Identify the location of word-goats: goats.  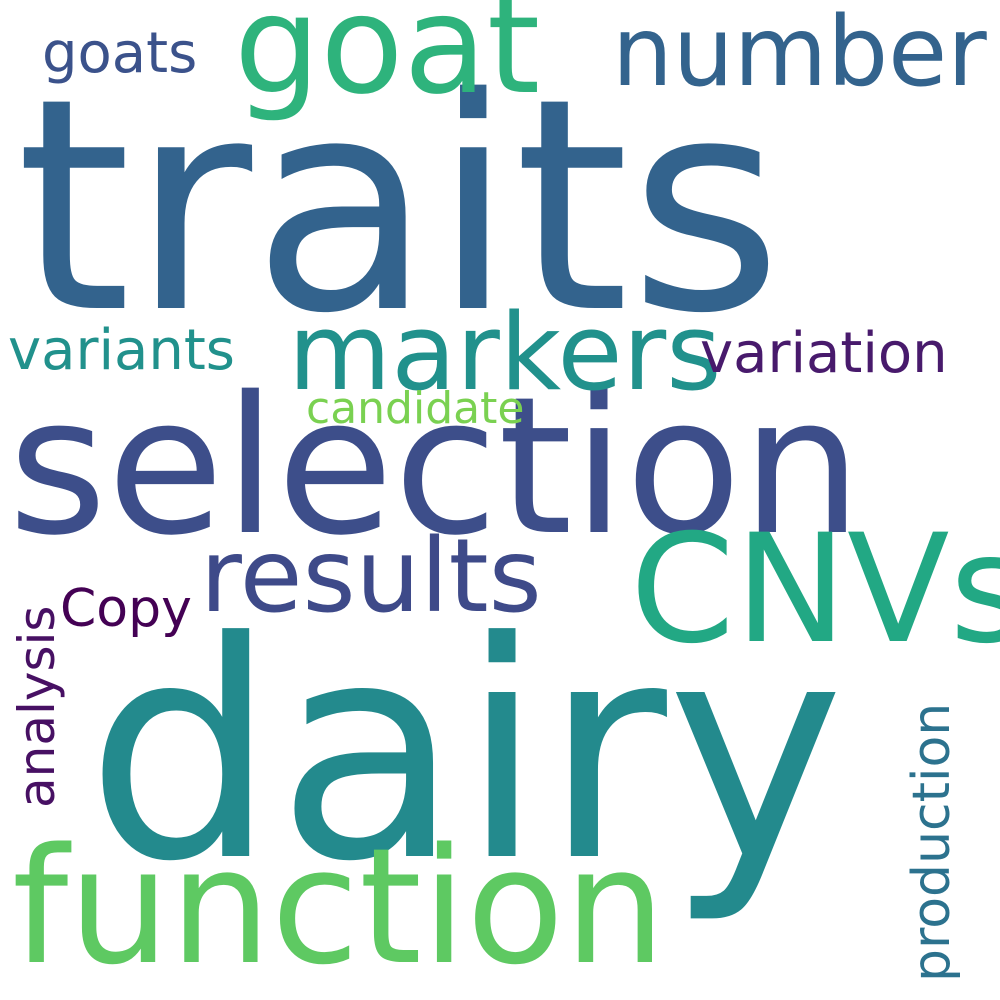
(120, 53).